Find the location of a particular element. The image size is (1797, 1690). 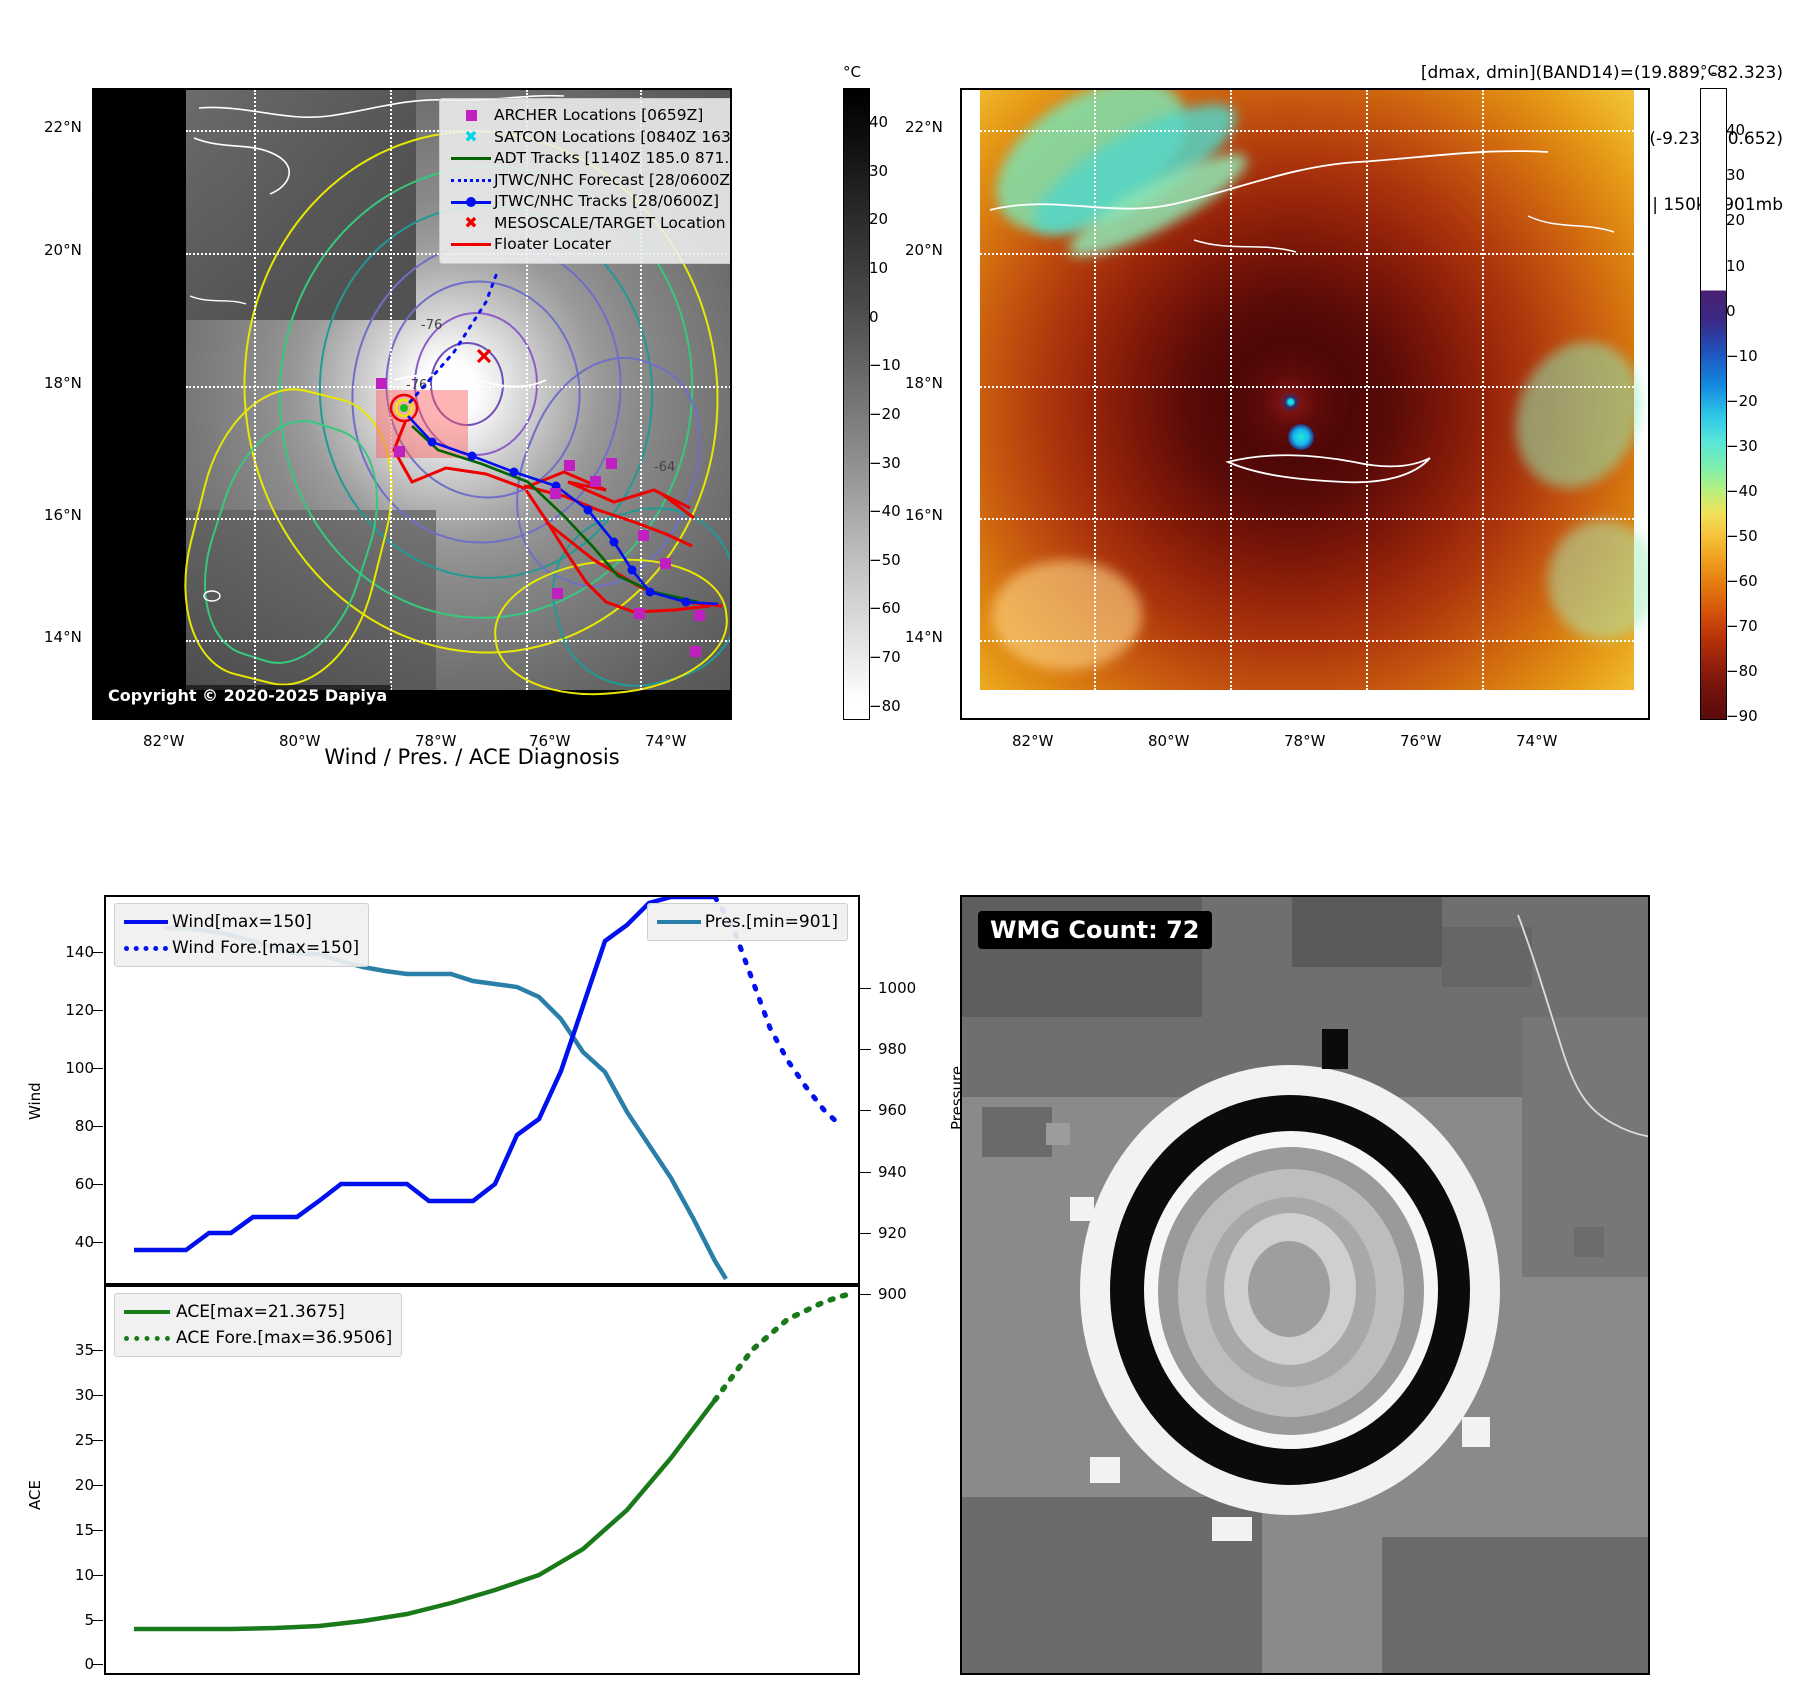

legend-item: JTWC/NHC Forecast [28/0600Z] is located at coordinates (590, 181).